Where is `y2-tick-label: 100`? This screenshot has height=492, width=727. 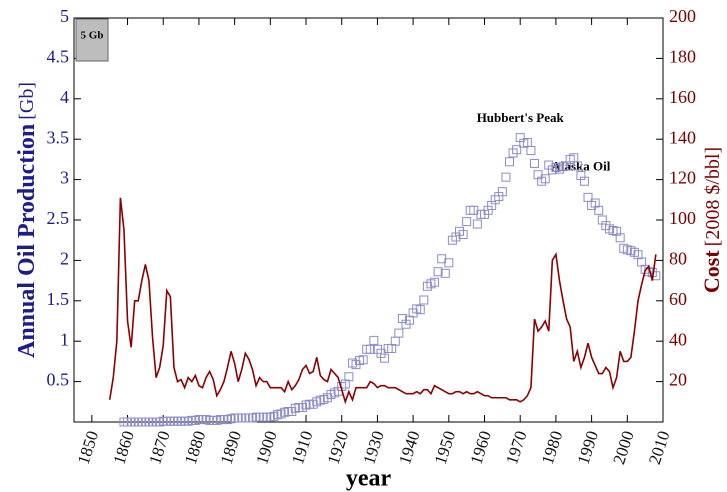
y2-tick-label: 100 is located at coordinates (682, 218).